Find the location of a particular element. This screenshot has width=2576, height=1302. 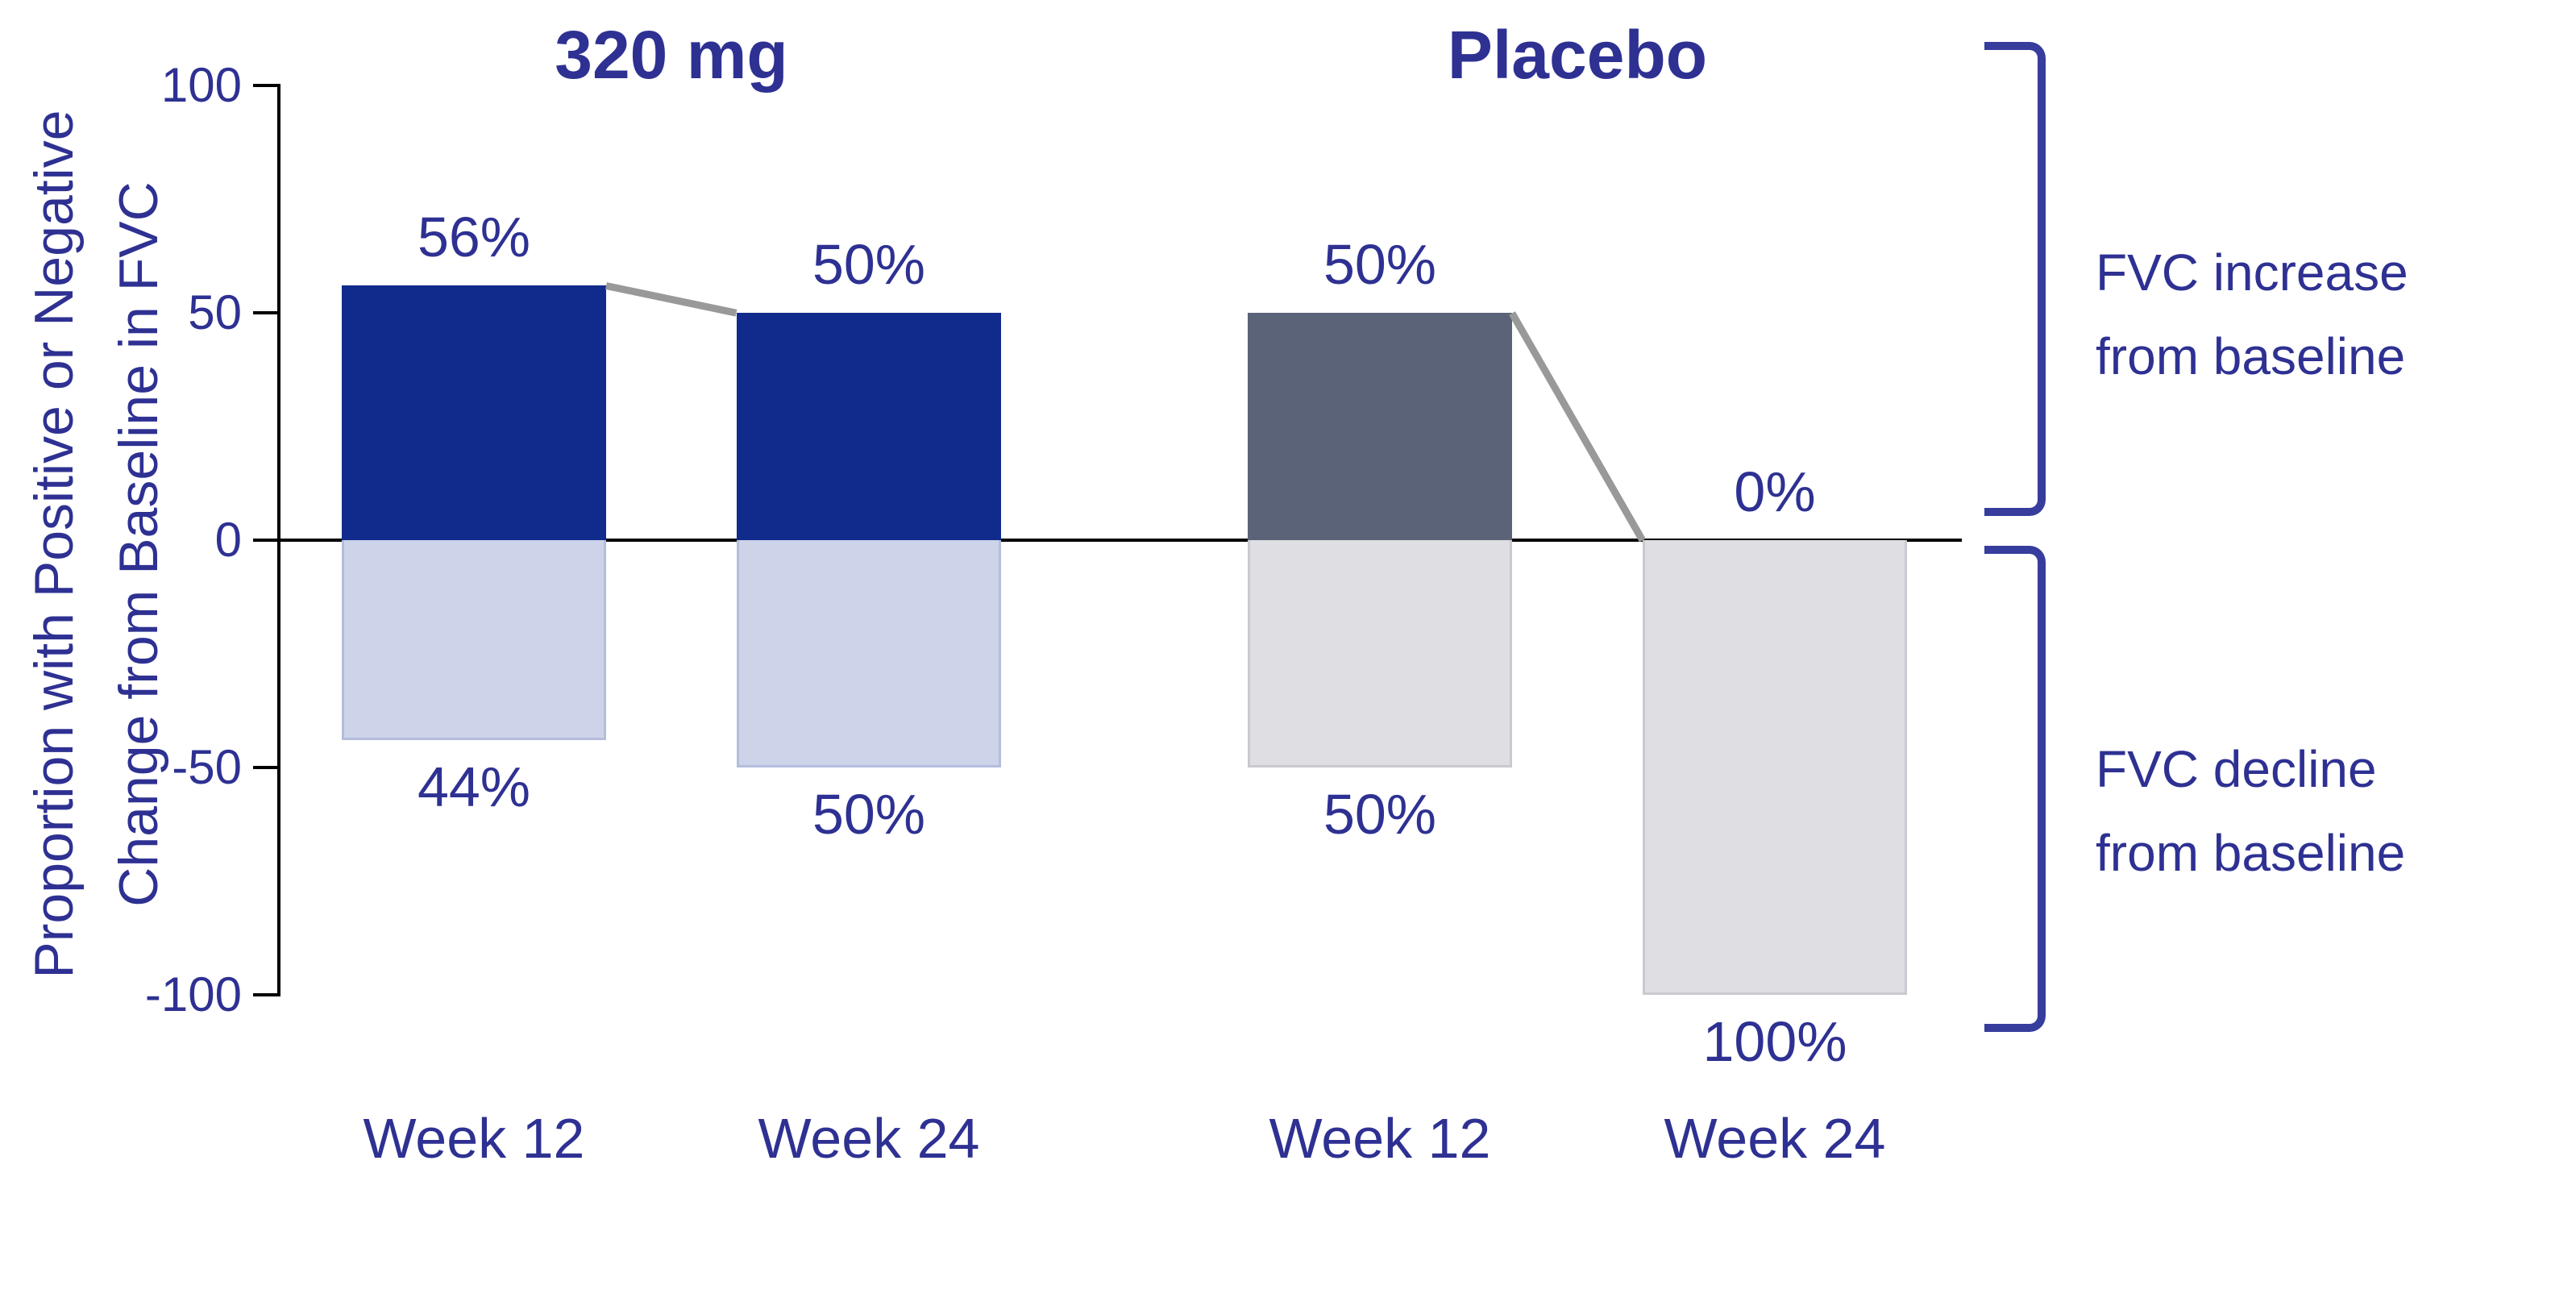

y-tick-label-100: 100 is located at coordinates (201, 85).